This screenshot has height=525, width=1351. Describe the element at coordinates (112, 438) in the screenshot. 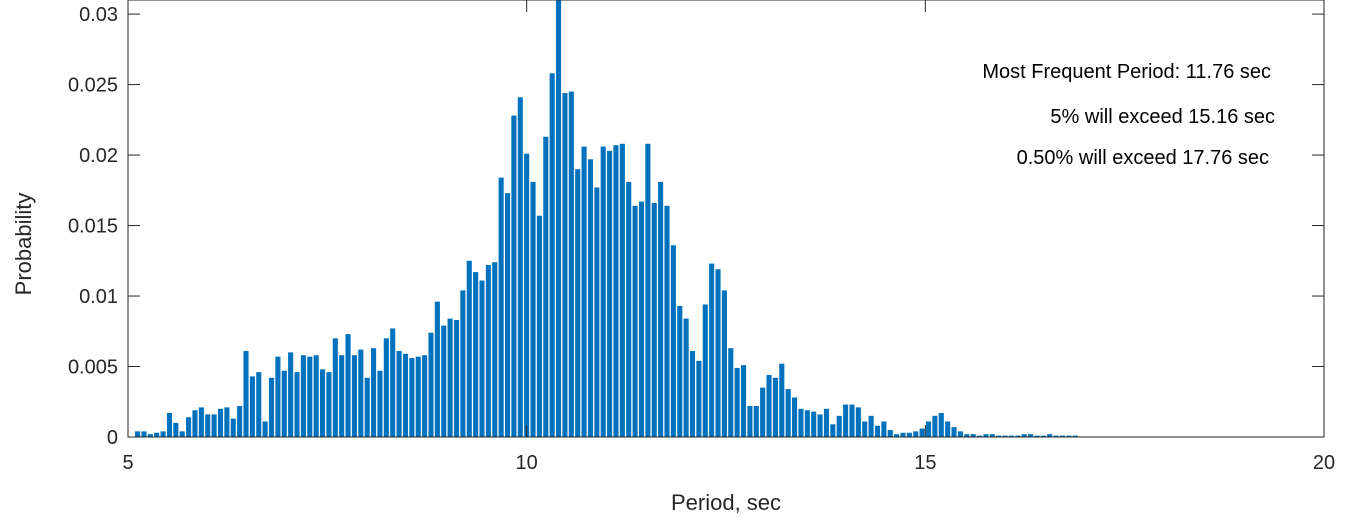

I see `y-tick-label: 0` at that location.